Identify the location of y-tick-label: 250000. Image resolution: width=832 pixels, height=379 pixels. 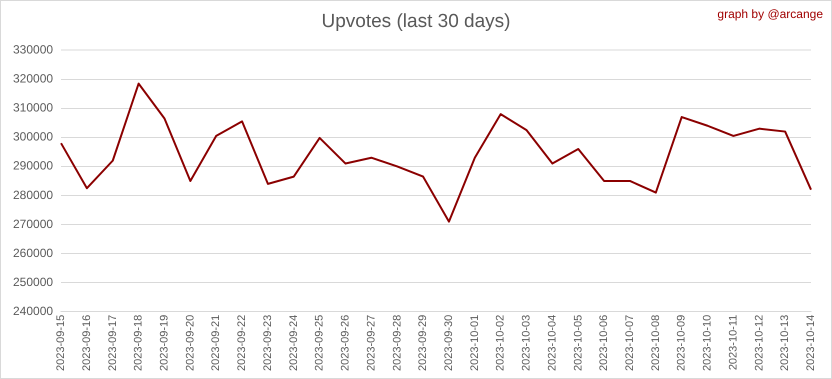
(33, 281).